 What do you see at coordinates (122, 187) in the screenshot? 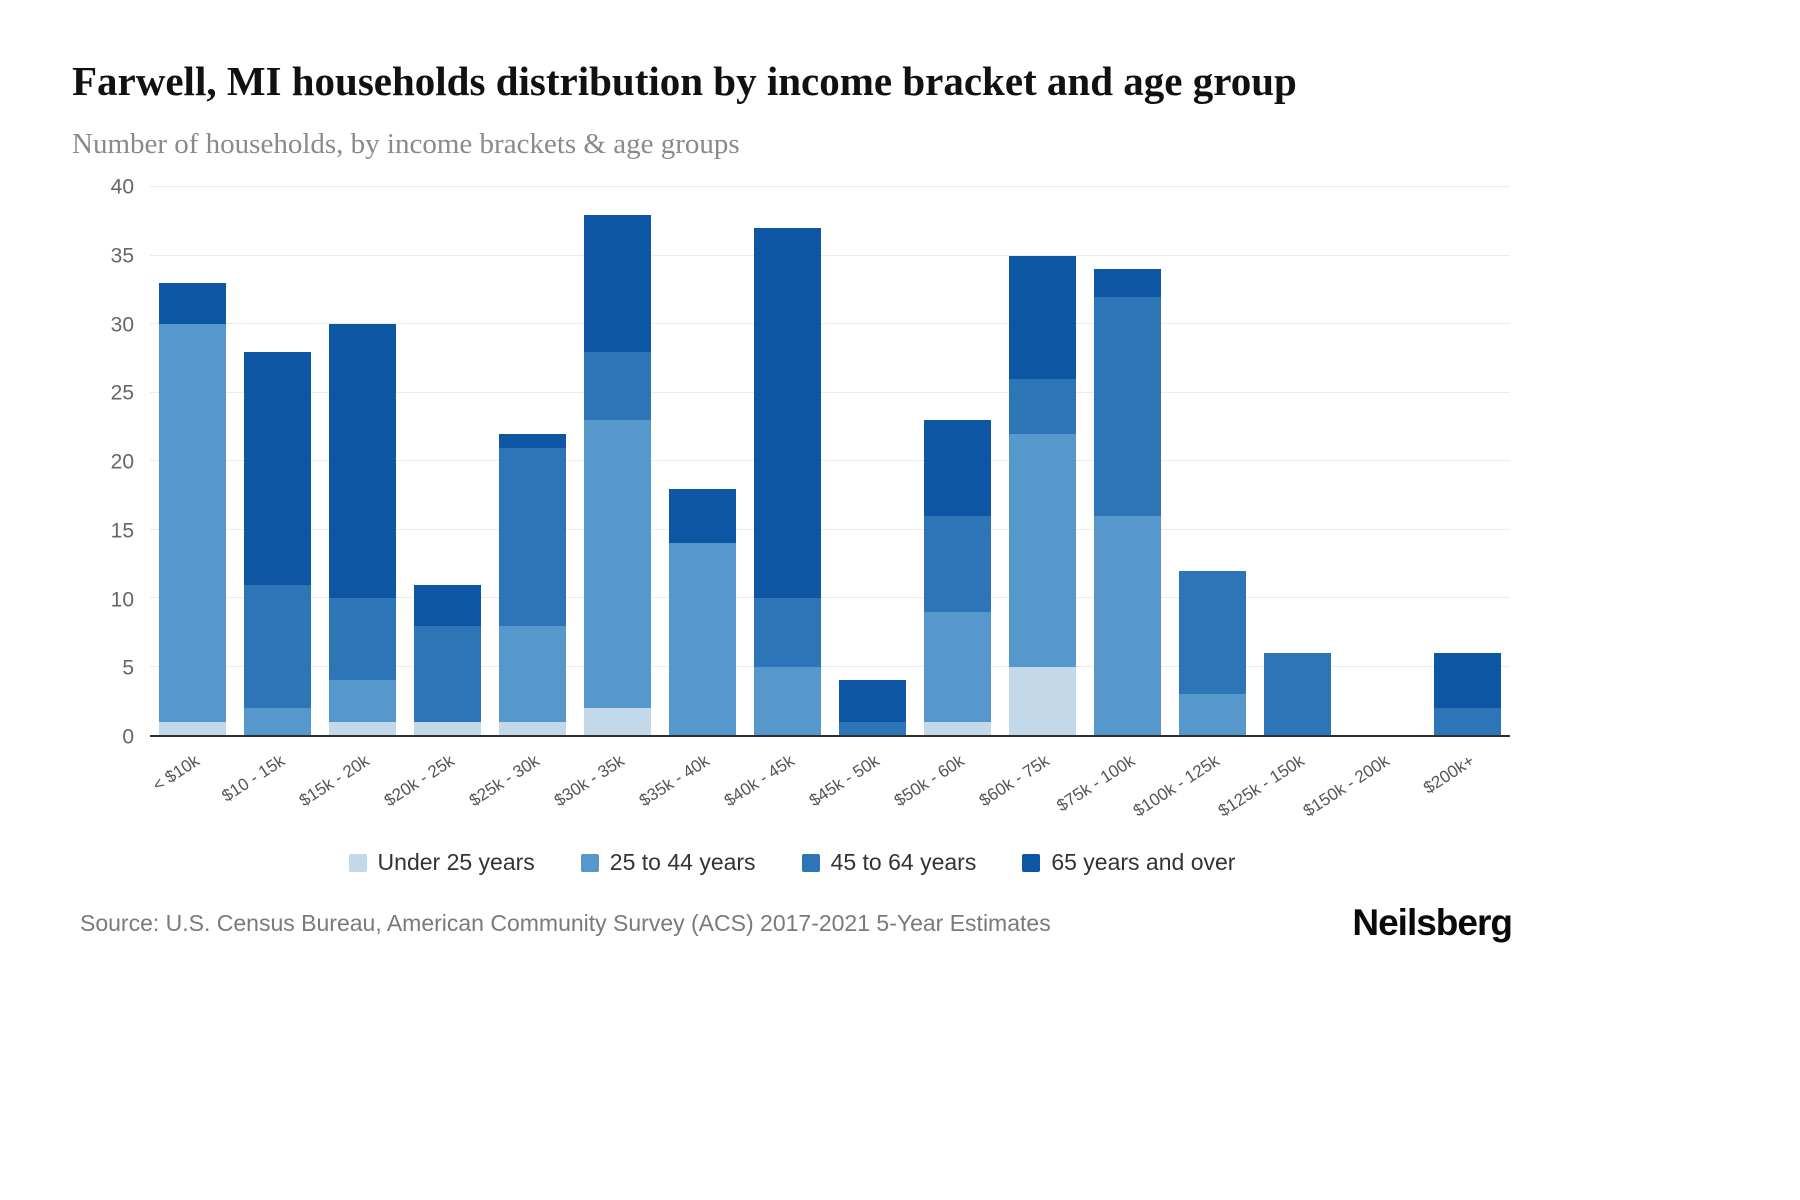
I see `y-tick-label: 40` at bounding box center [122, 187].